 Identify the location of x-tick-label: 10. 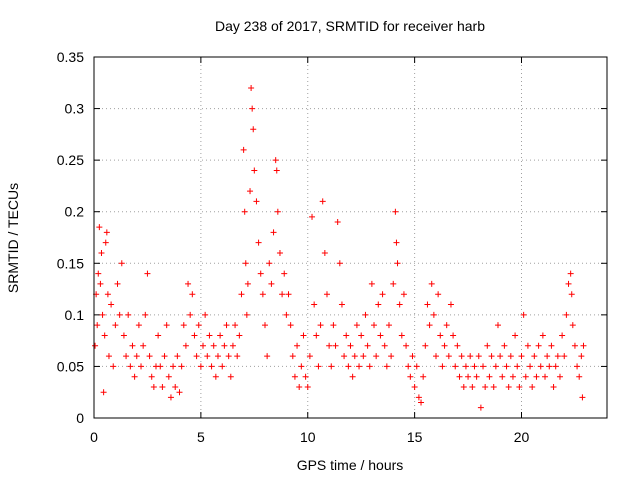
(308, 437).